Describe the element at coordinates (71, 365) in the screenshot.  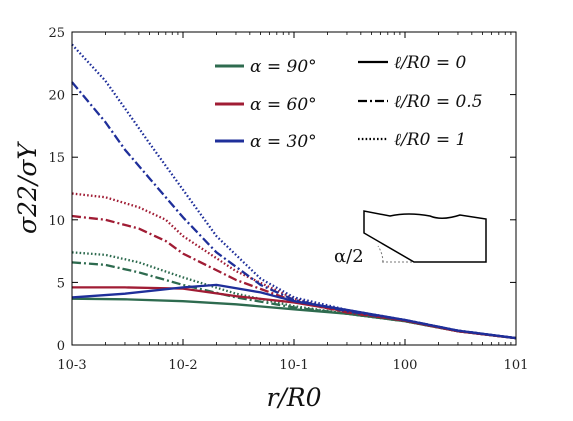
I see `x-tick-label: 10-3` at that location.